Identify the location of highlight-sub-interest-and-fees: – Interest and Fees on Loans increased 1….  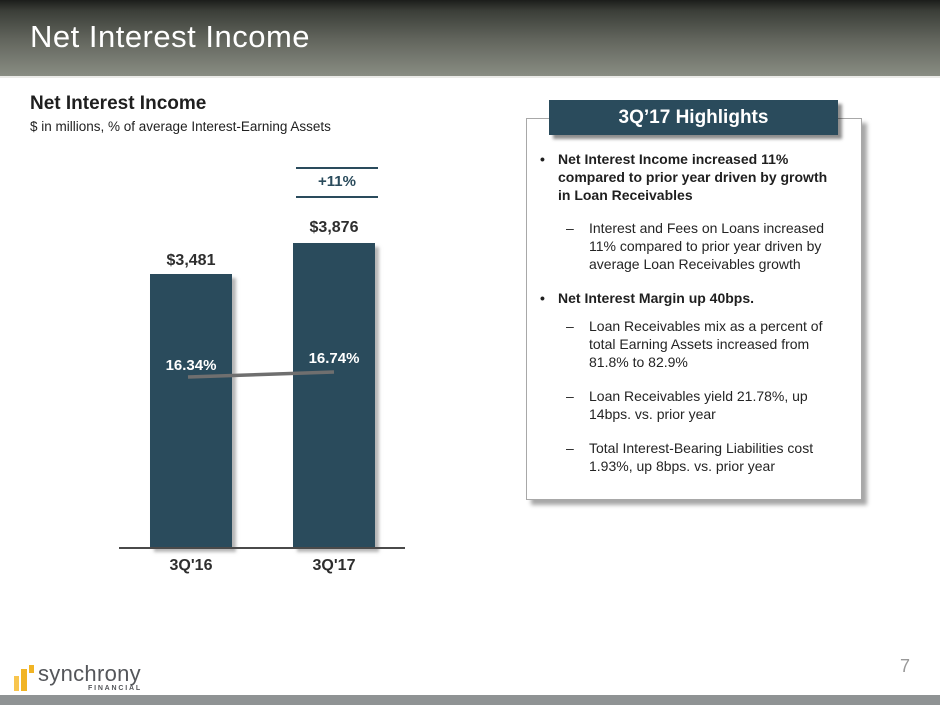
(694, 246).